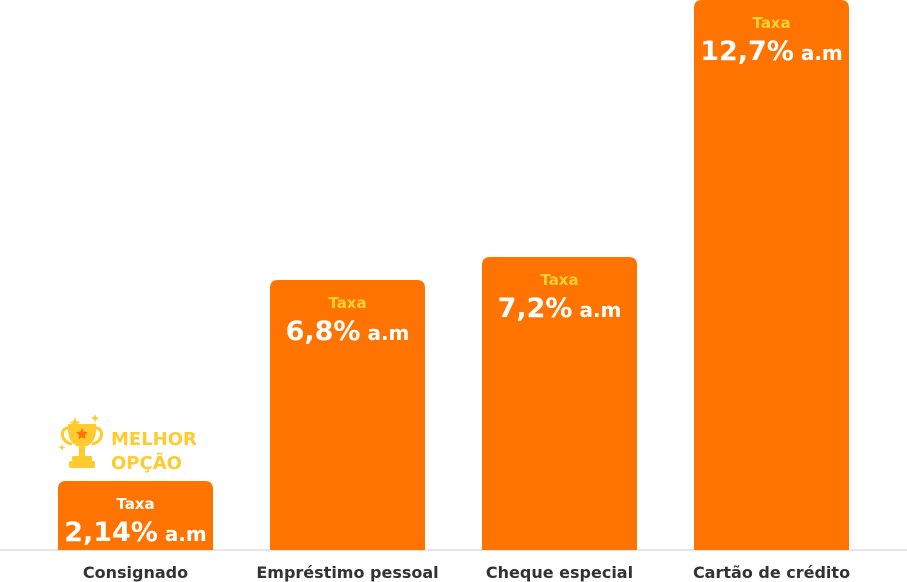 The height and width of the screenshot is (582, 907). Describe the element at coordinates (154, 439) in the screenshot. I see `badge-text-line1: MELHOR` at that location.